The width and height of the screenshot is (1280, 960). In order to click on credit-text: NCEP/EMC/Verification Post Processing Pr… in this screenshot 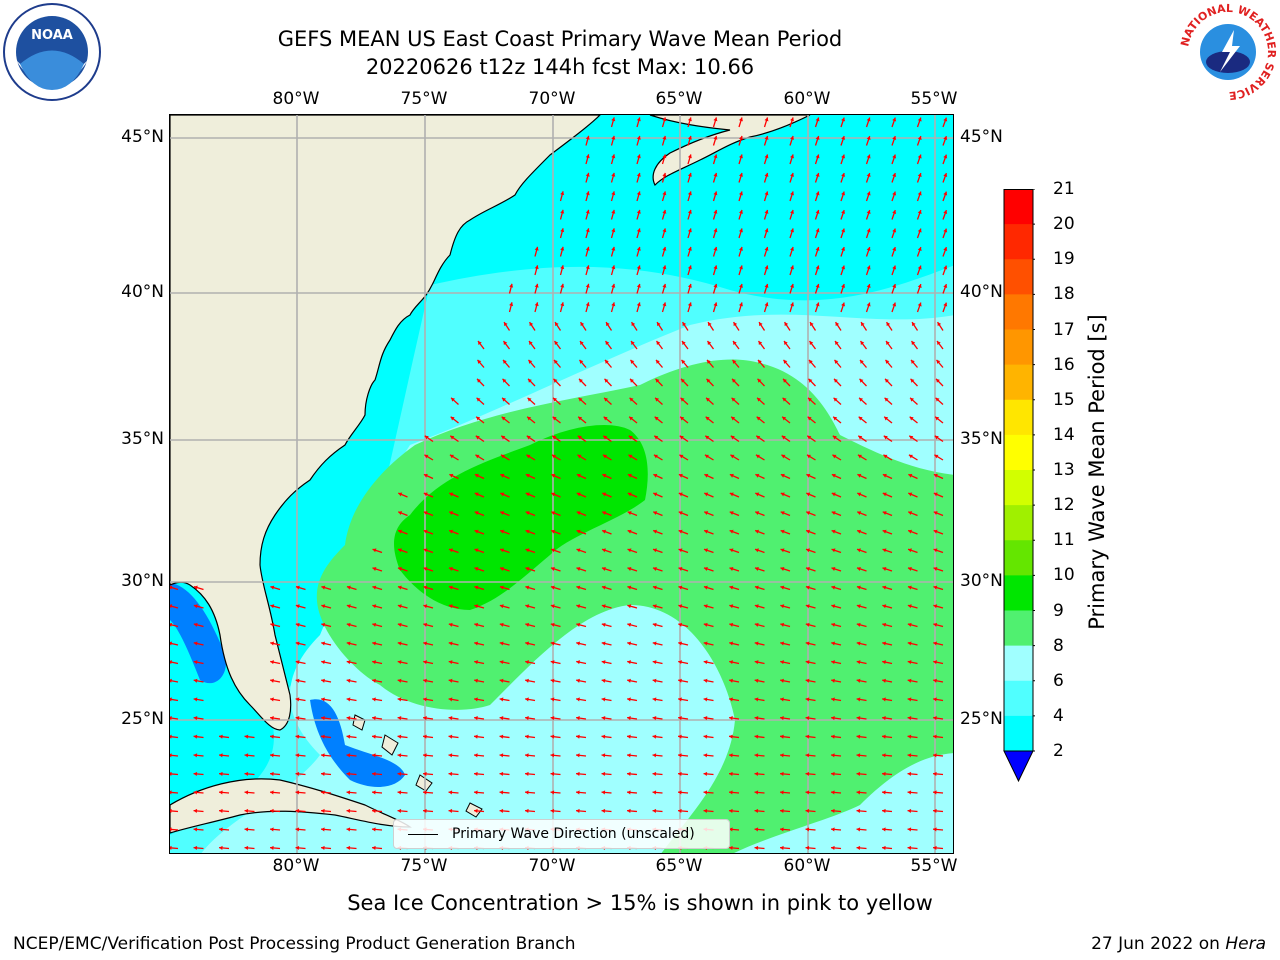, I will do `click(294, 944)`.